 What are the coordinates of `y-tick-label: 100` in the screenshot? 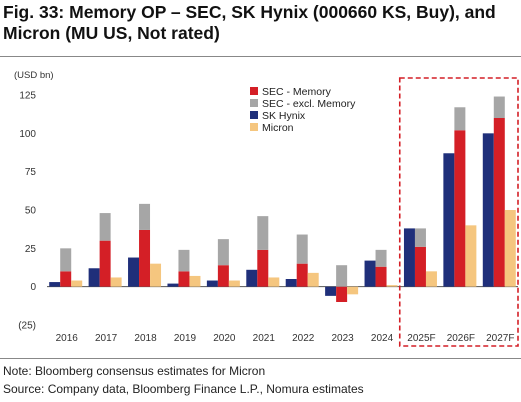 It's located at (27, 134).